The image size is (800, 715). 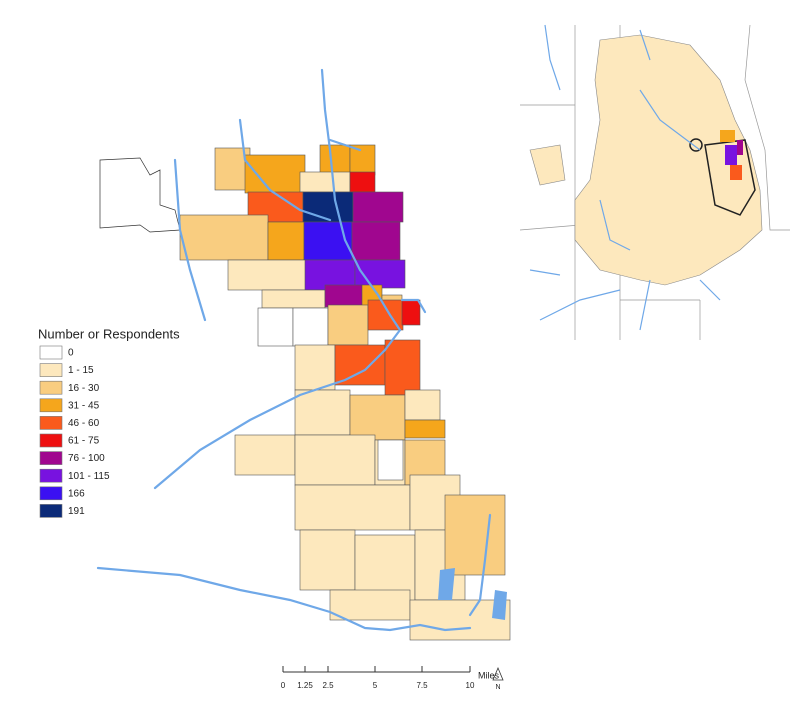 I want to click on legend-title: Number or Respondents, so click(x=109, y=333).